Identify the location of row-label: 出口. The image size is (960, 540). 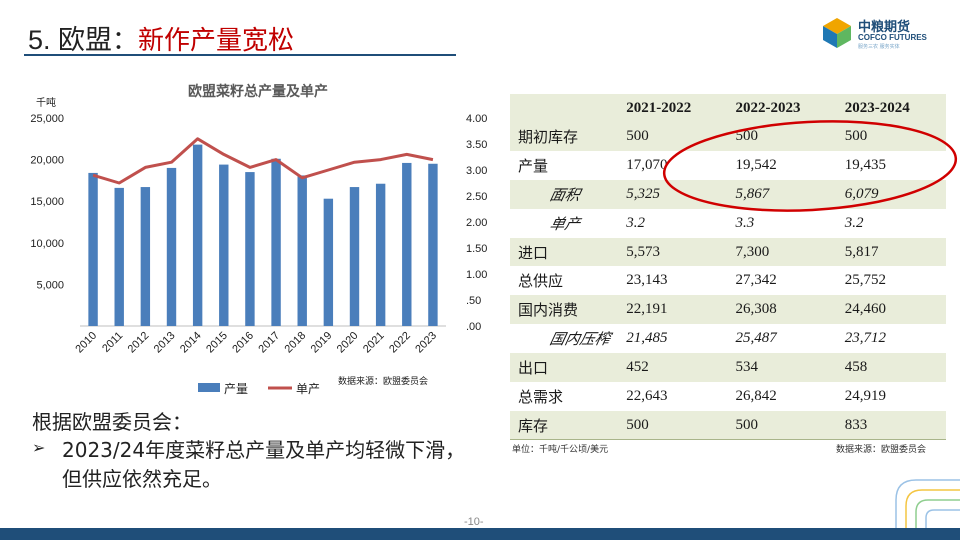
(564, 368).